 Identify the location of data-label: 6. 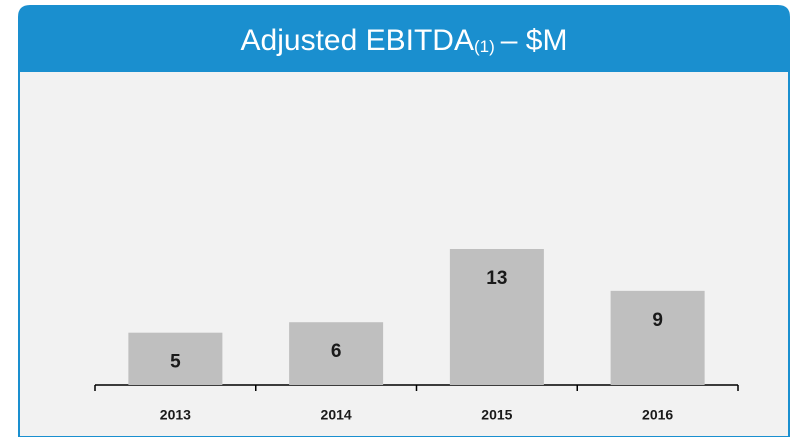
(336, 351).